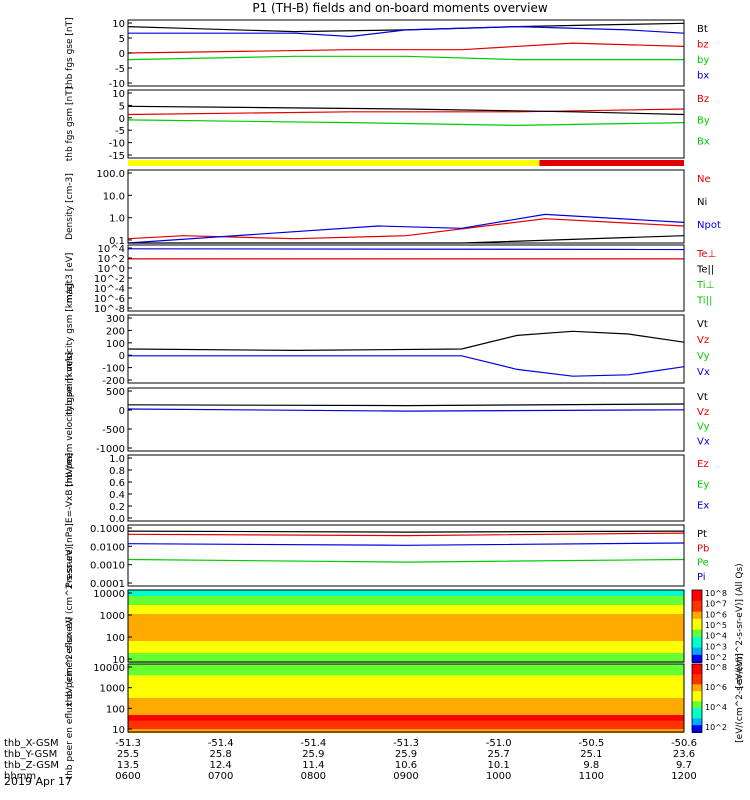 Image resolution: width=750 pixels, height=800 pixels. Describe the element at coordinates (703, 372) in the screenshot. I see `legend-item: Vx` at that location.